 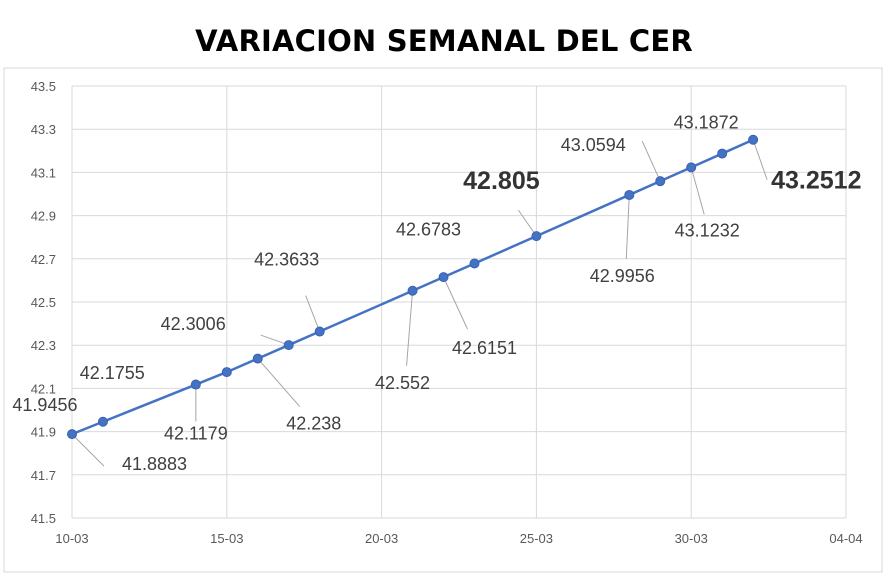 What do you see at coordinates (536, 538) in the screenshot?
I see `x-tick-label: 25-03` at bounding box center [536, 538].